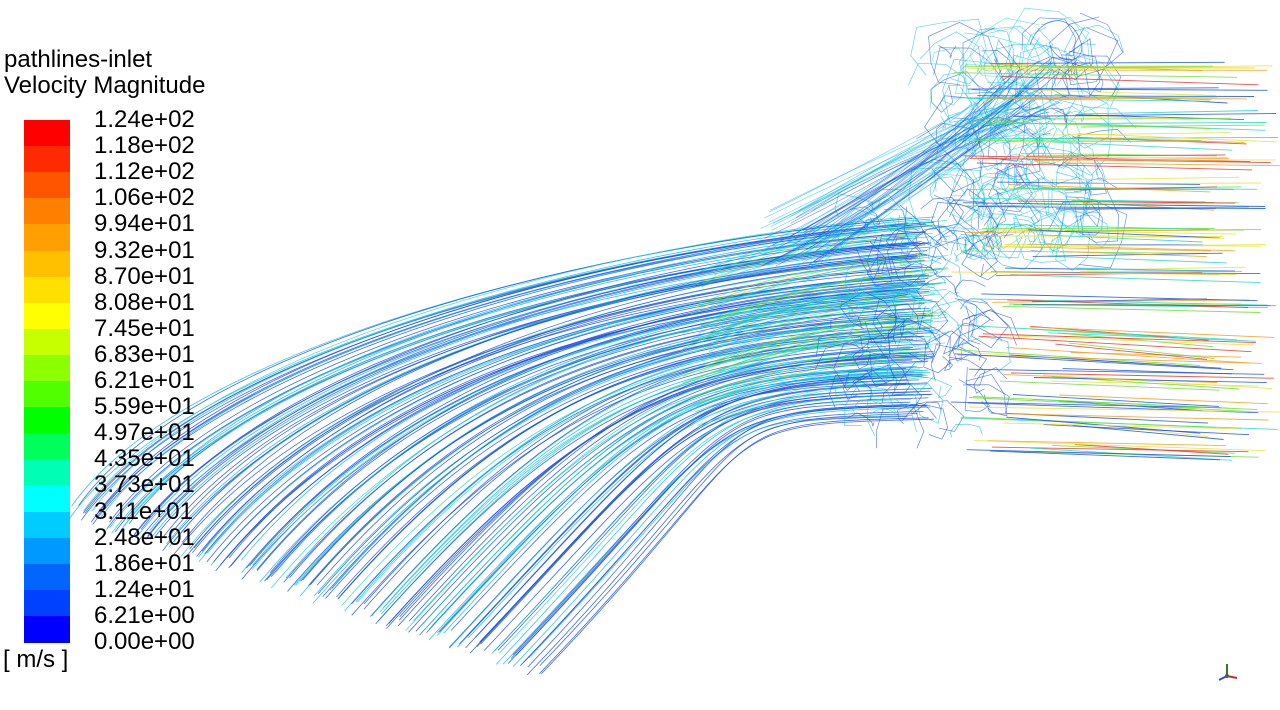 The image size is (1280, 710). I want to click on colorbar-tick-label: 5.59e+01, so click(144, 407).